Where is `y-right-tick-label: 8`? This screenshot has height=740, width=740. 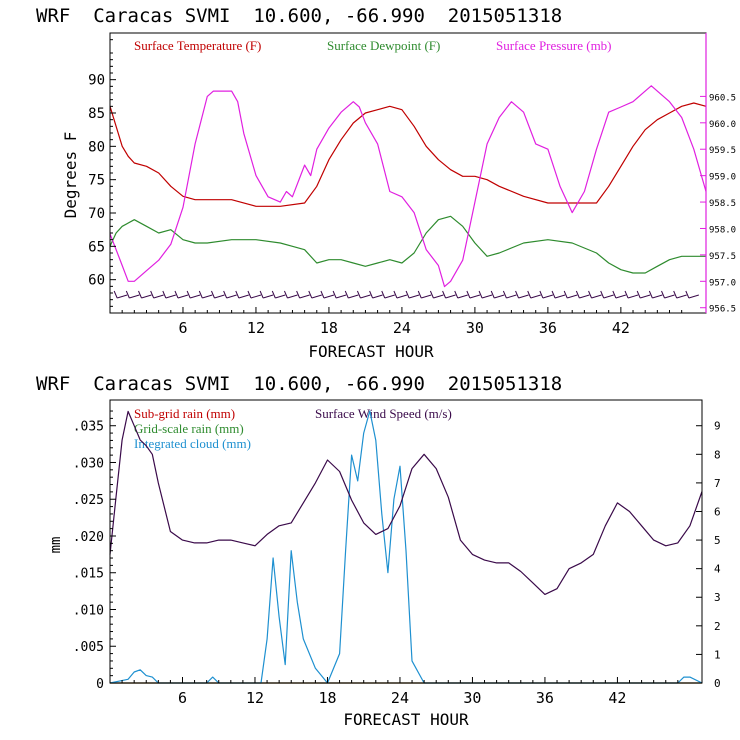
y-right-tick-label: 8 is located at coordinates (717, 454).